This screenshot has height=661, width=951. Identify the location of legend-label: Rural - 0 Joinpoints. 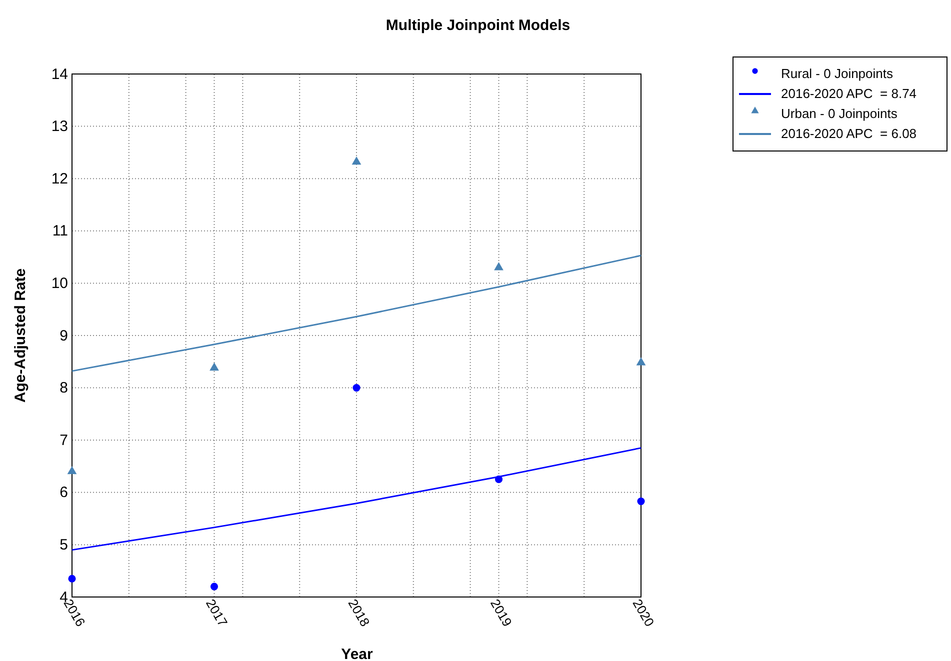
(837, 73).